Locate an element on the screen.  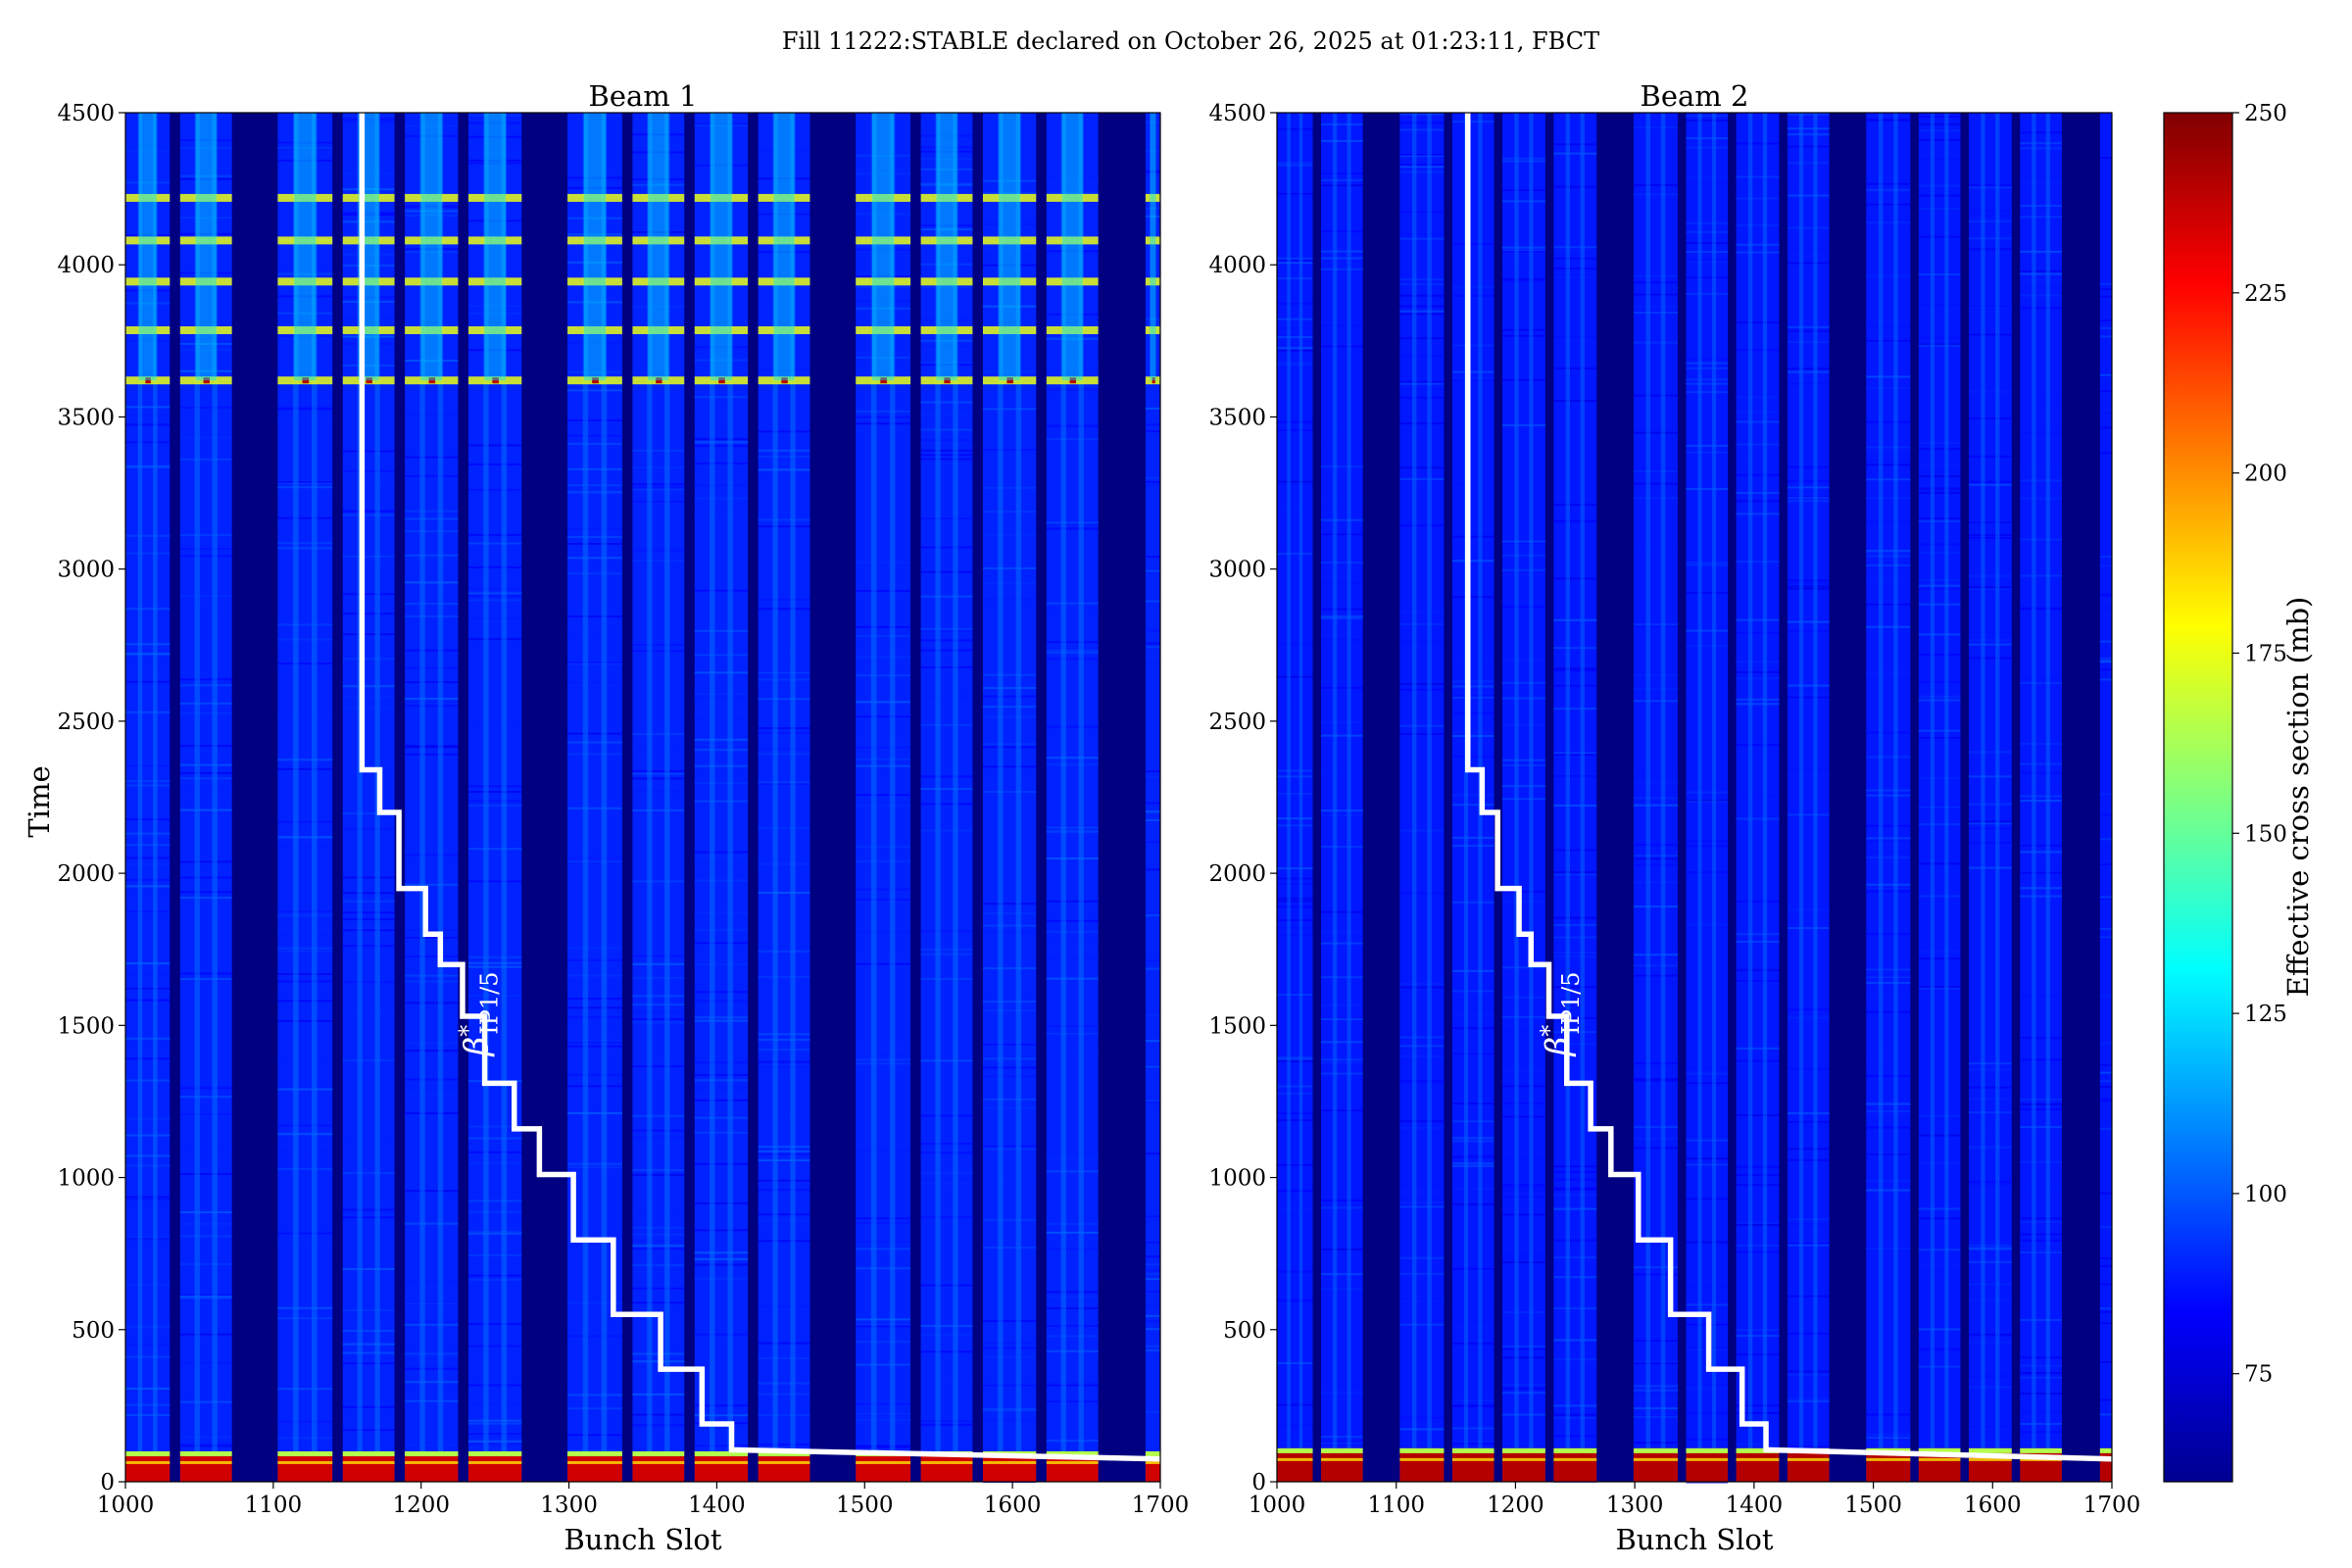
train-body is located at coordinates (1575, 797).